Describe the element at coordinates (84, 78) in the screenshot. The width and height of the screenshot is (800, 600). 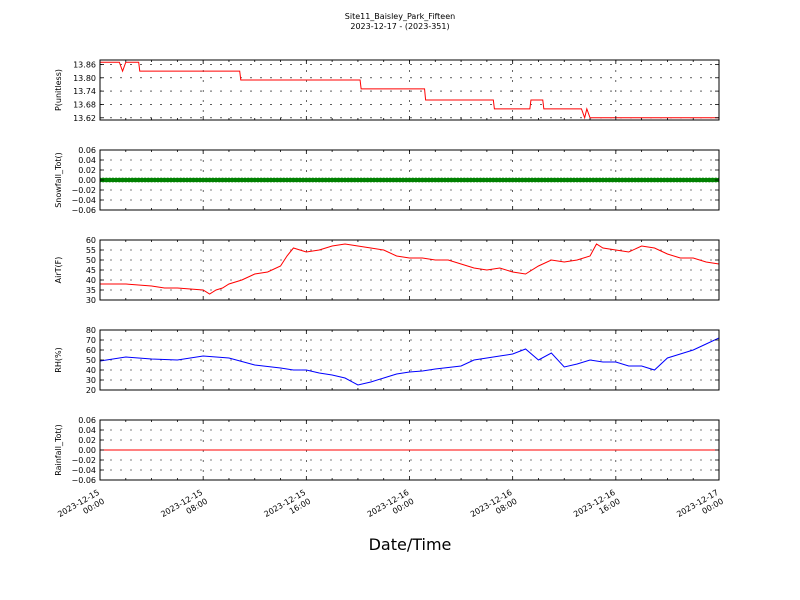
I see `y-tick-label: 13.80` at that location.